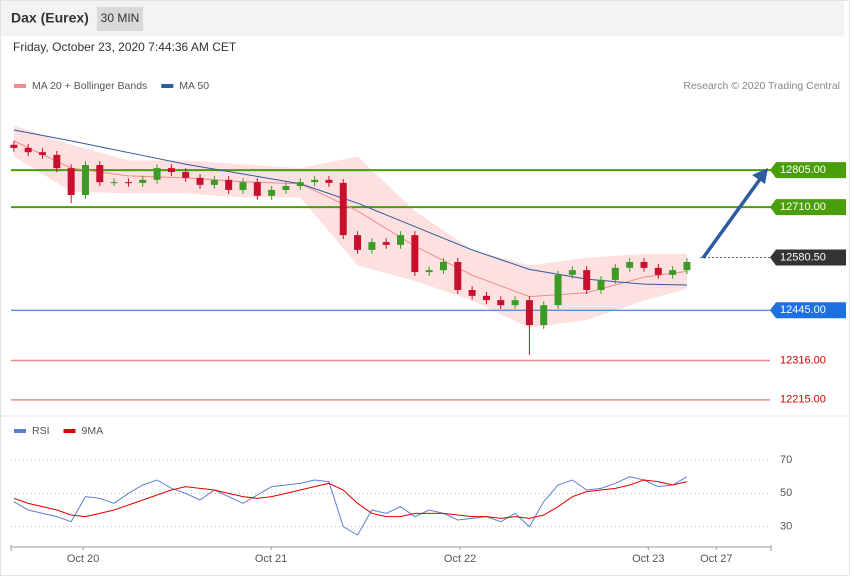 This screenshot has height=576, width=850. Describe the element at coordinates (460, 559) in the screenshot. I see `x-tick-label: Oct 22` at that location.